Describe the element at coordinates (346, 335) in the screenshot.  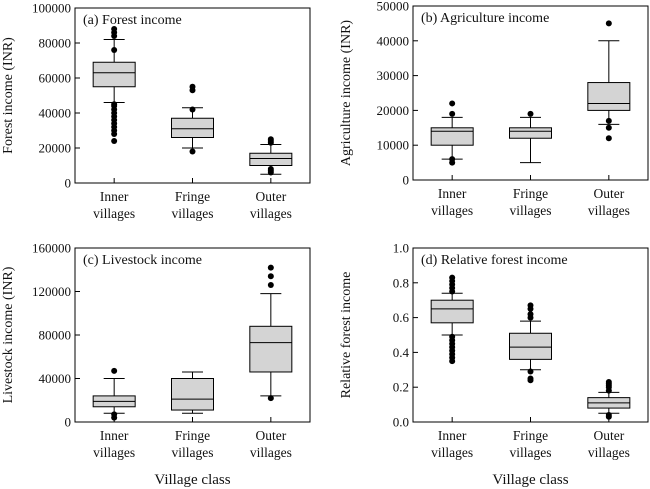
I see `y-axis-label: Relative forest income` at that location.